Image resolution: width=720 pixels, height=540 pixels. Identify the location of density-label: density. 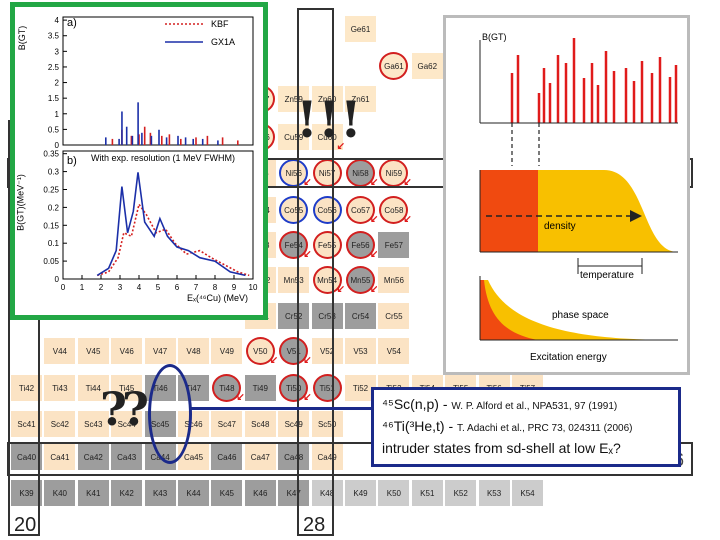
(560, 226).